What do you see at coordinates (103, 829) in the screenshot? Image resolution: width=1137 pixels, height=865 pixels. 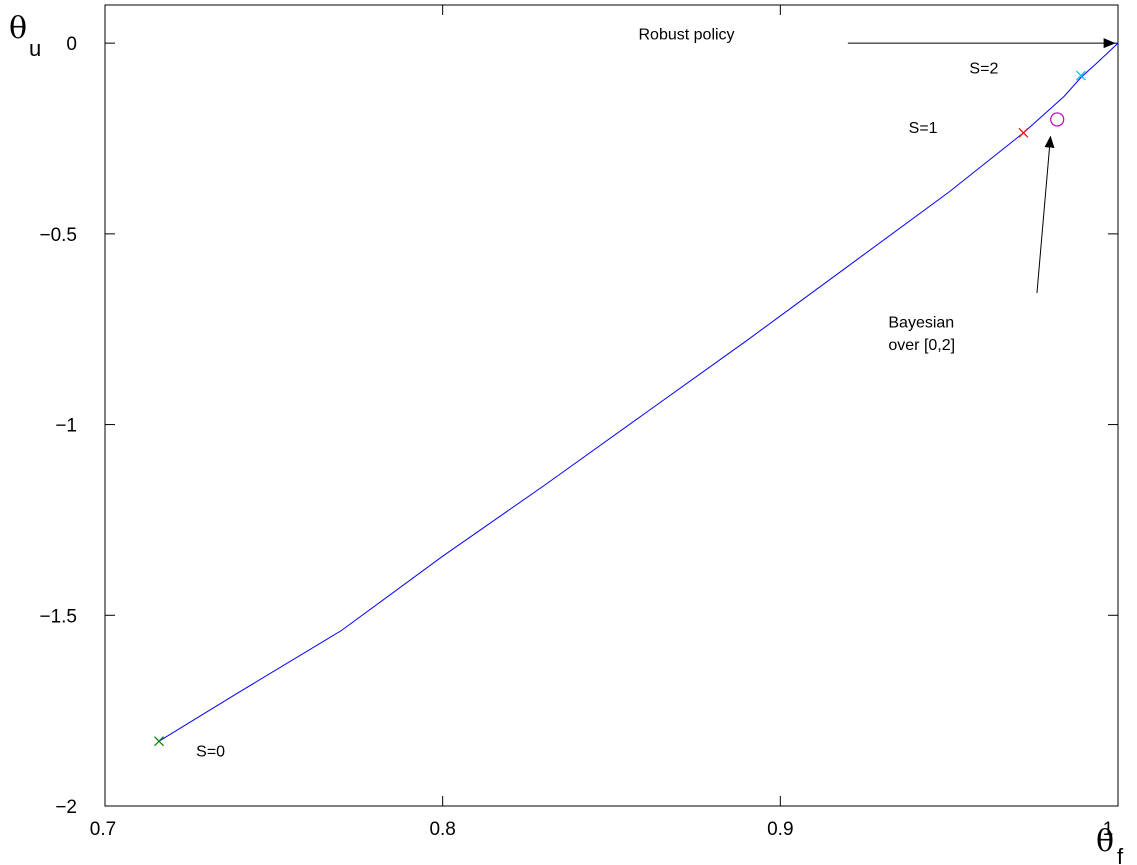 I see `x-tick-label: 0.7` at bounding box center [103, 829].